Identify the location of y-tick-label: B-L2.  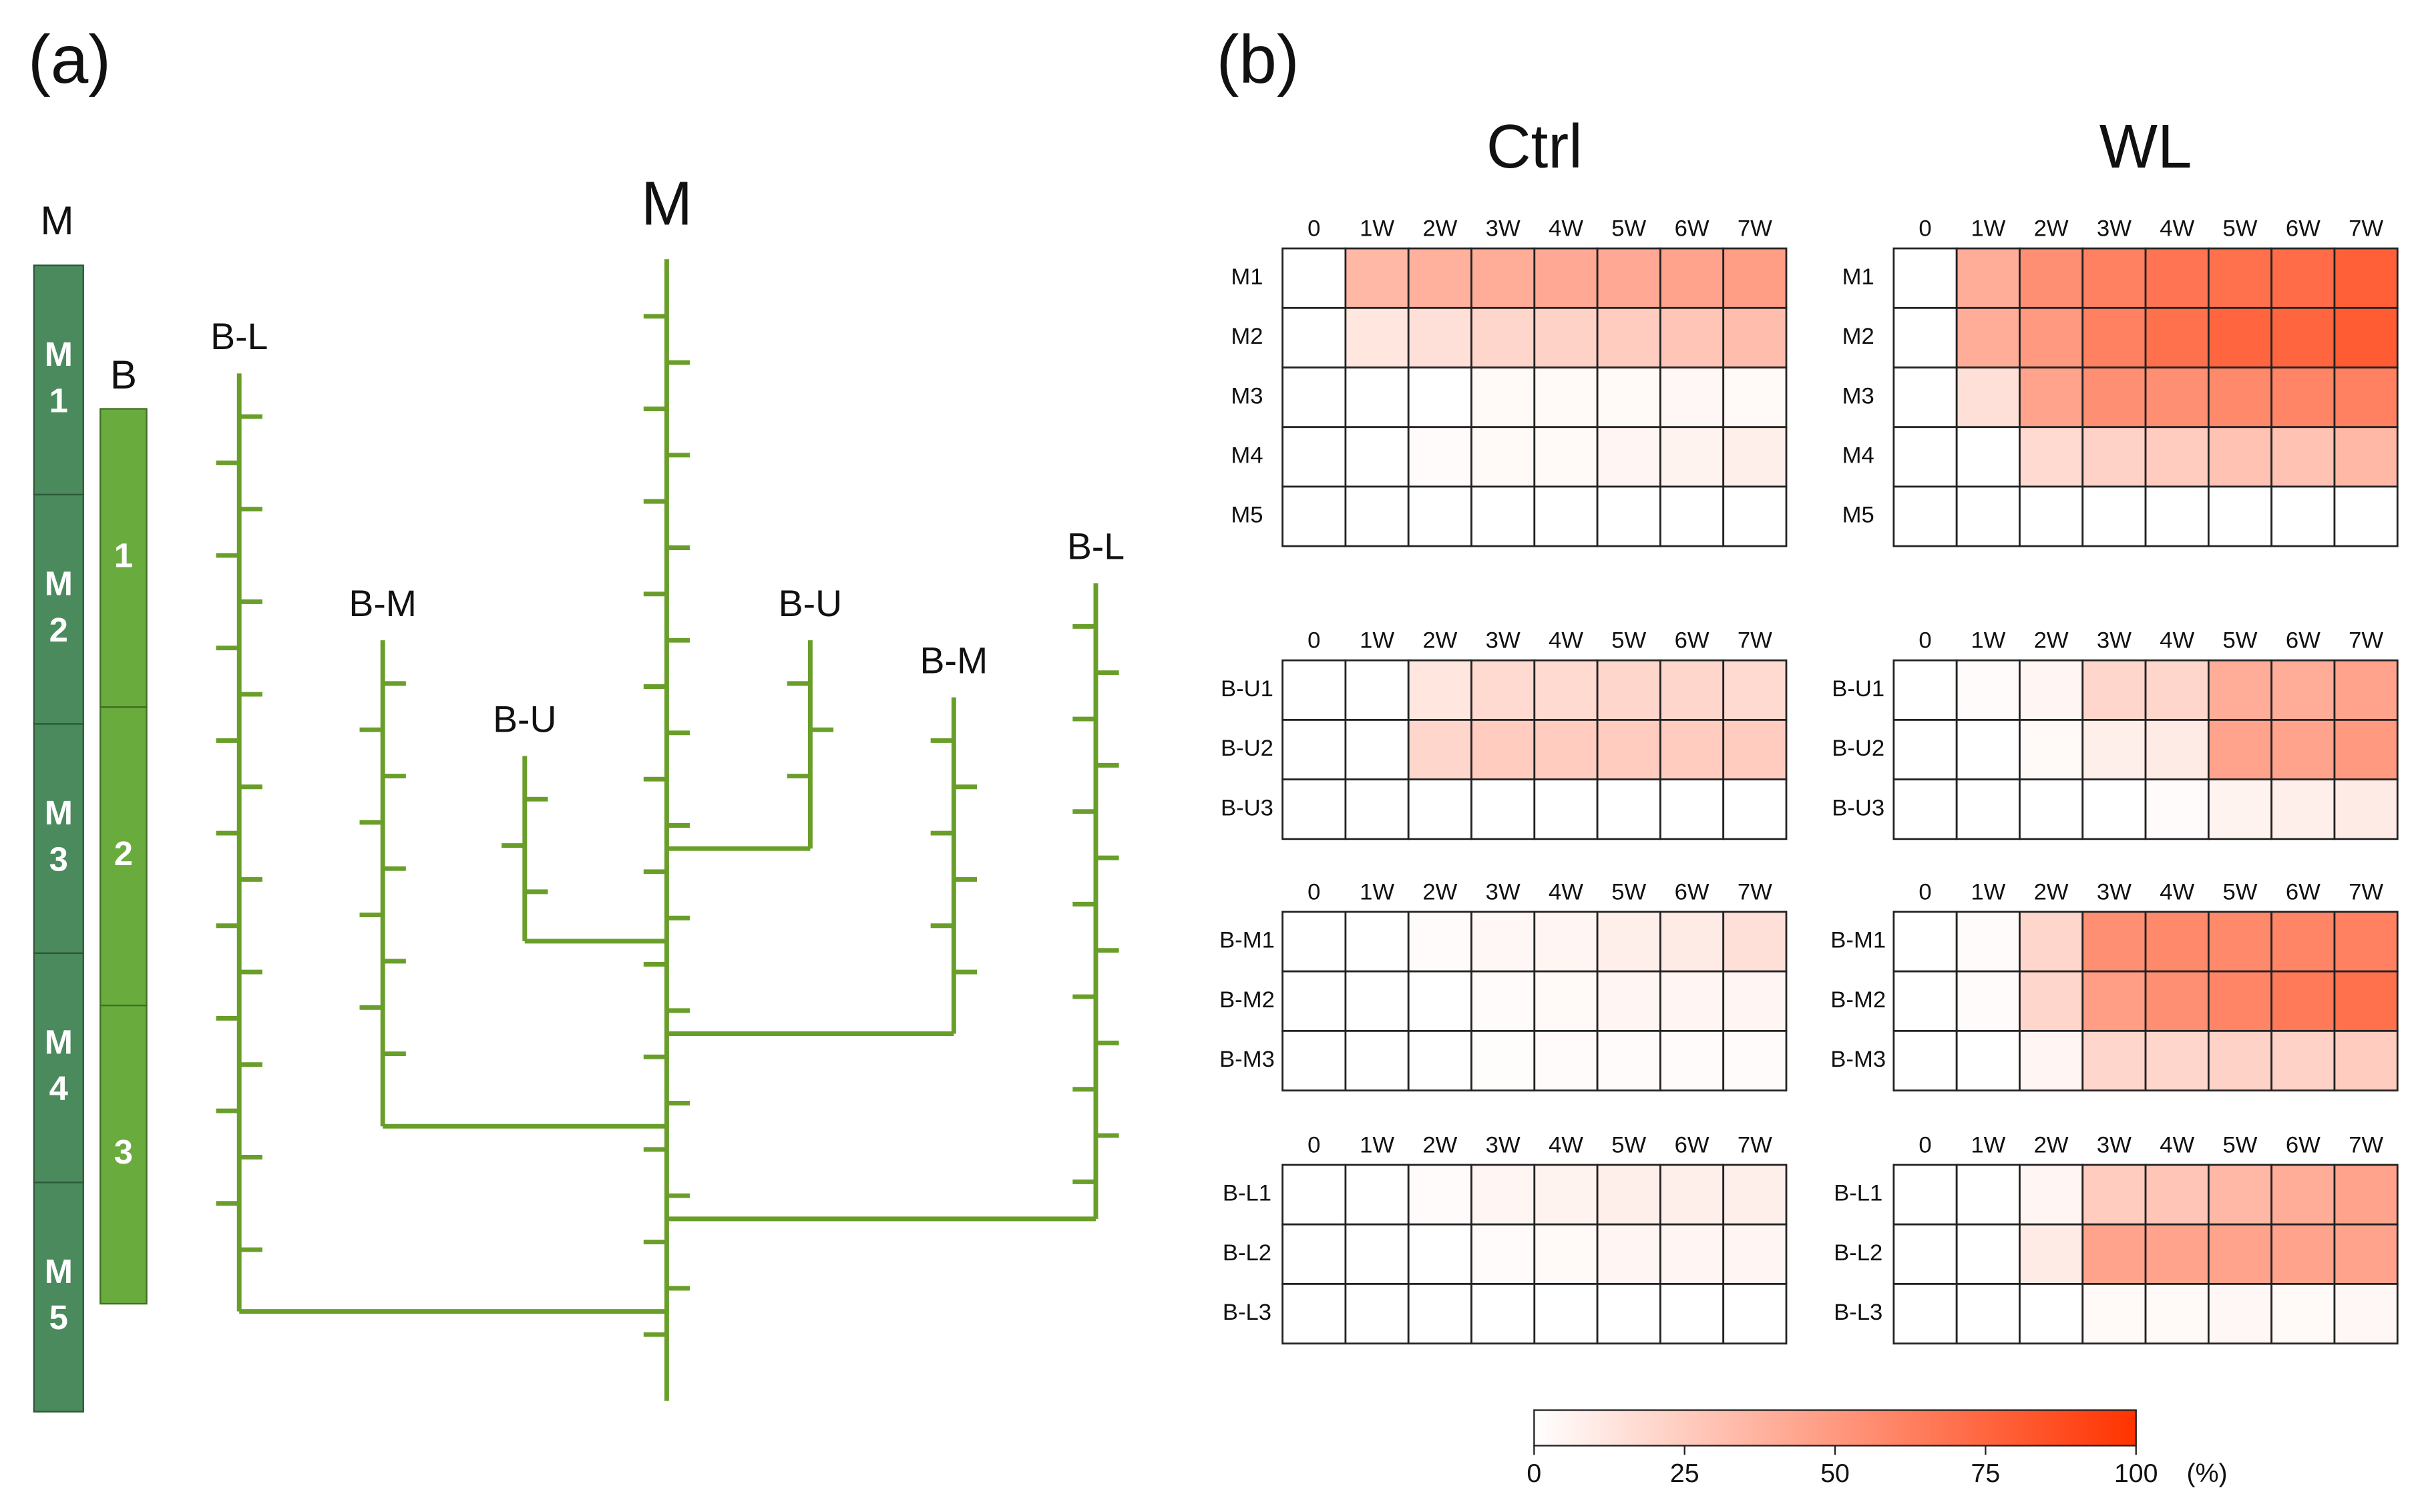
(1858, 1253).